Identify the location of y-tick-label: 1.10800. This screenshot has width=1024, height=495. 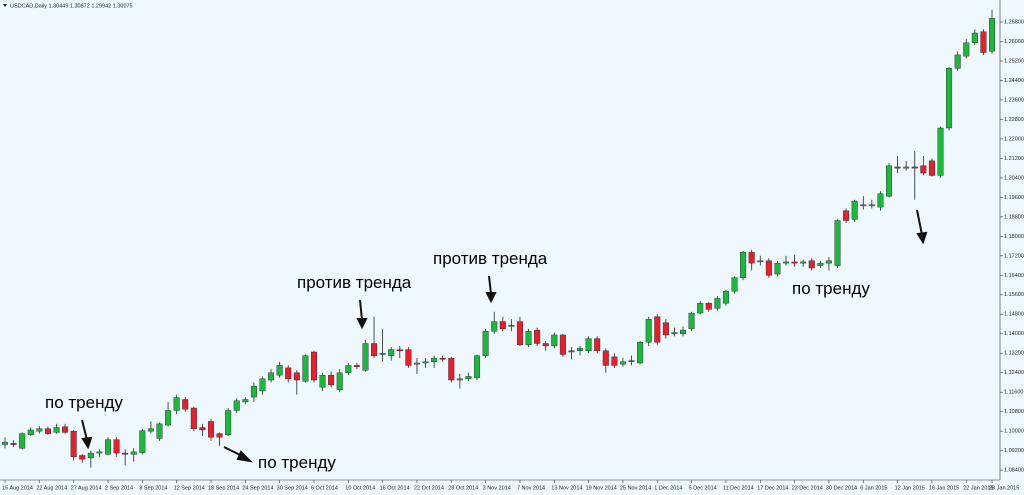
(1014, 412).